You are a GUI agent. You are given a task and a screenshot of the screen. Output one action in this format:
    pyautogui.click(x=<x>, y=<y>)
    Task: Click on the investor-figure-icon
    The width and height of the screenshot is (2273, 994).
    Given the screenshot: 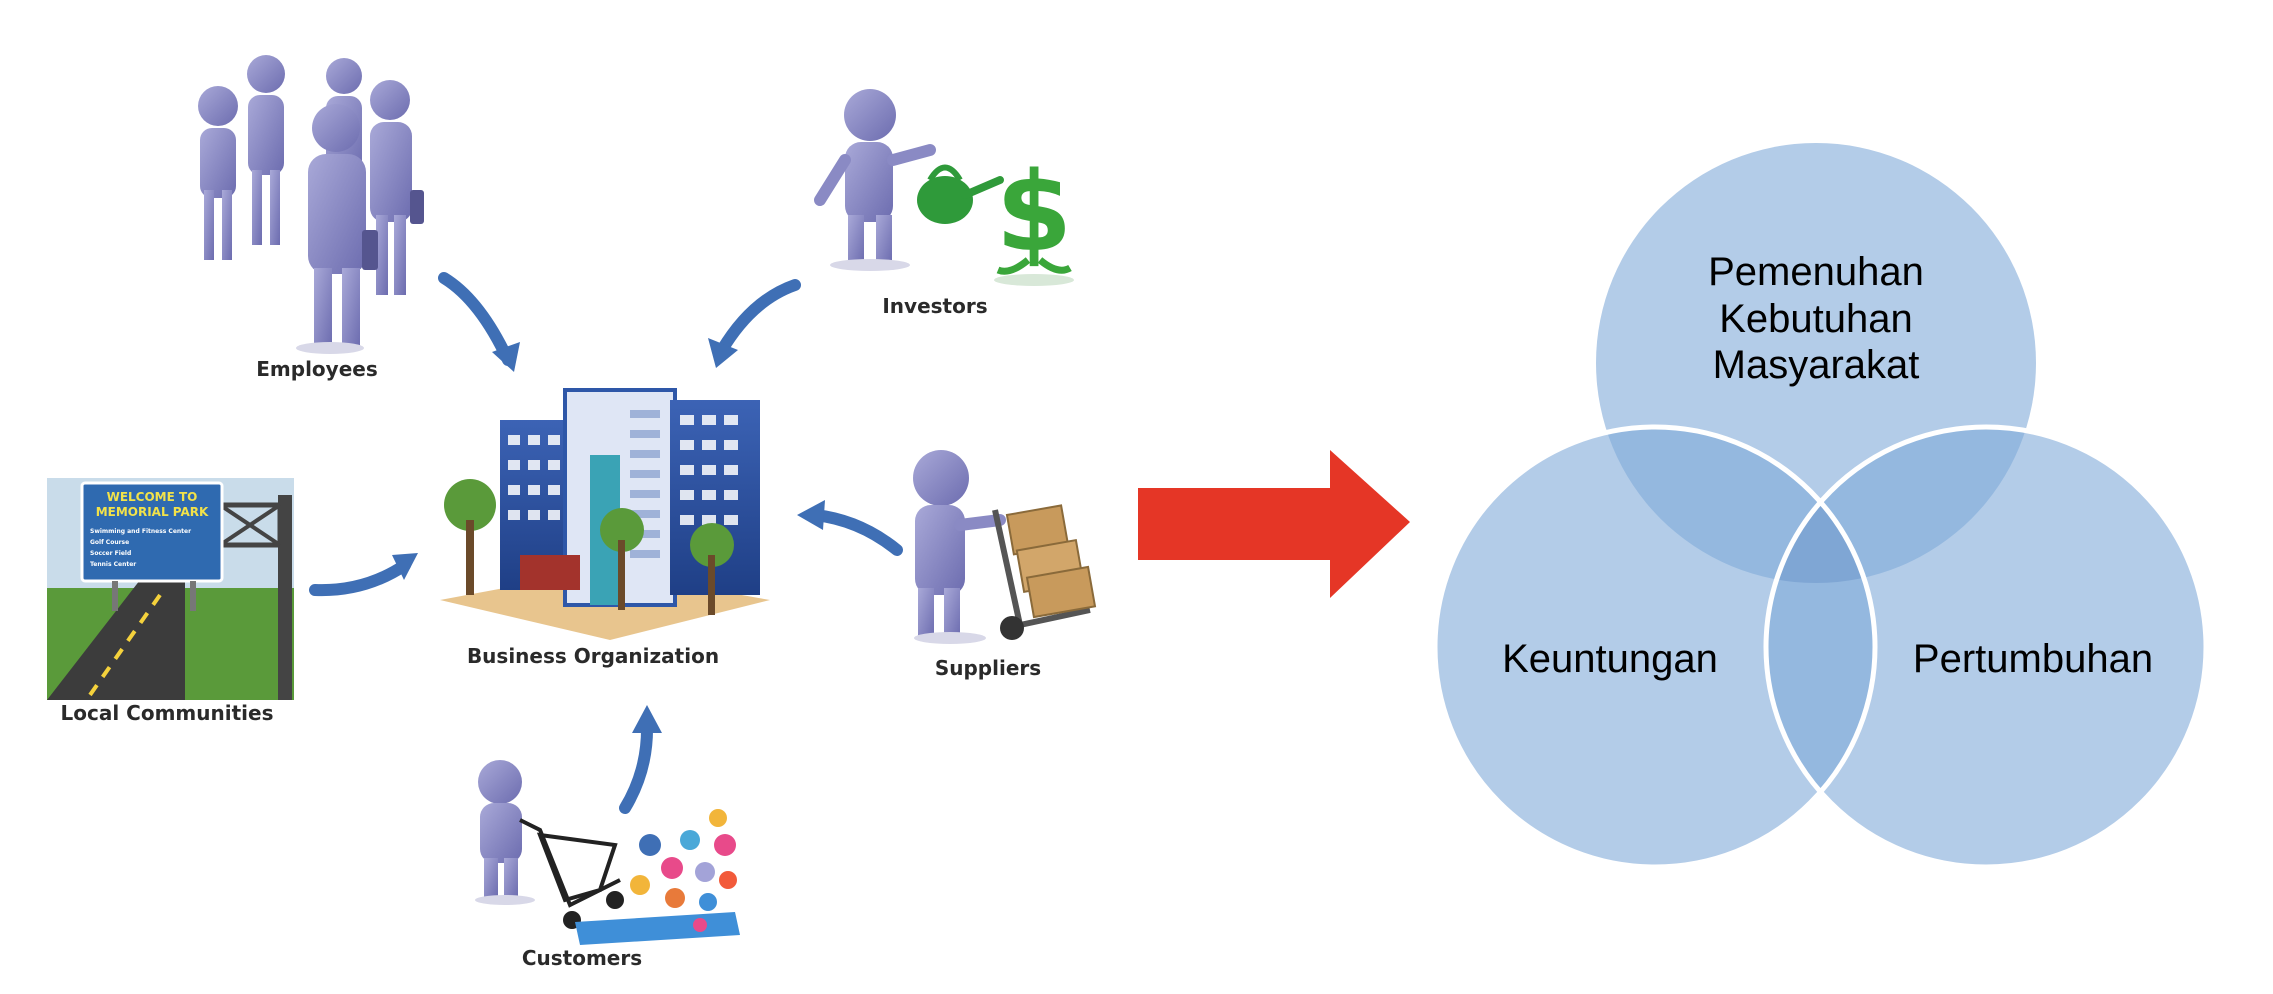 What is the action you would take?
    pyautogui.click(x=875, y=180)
    